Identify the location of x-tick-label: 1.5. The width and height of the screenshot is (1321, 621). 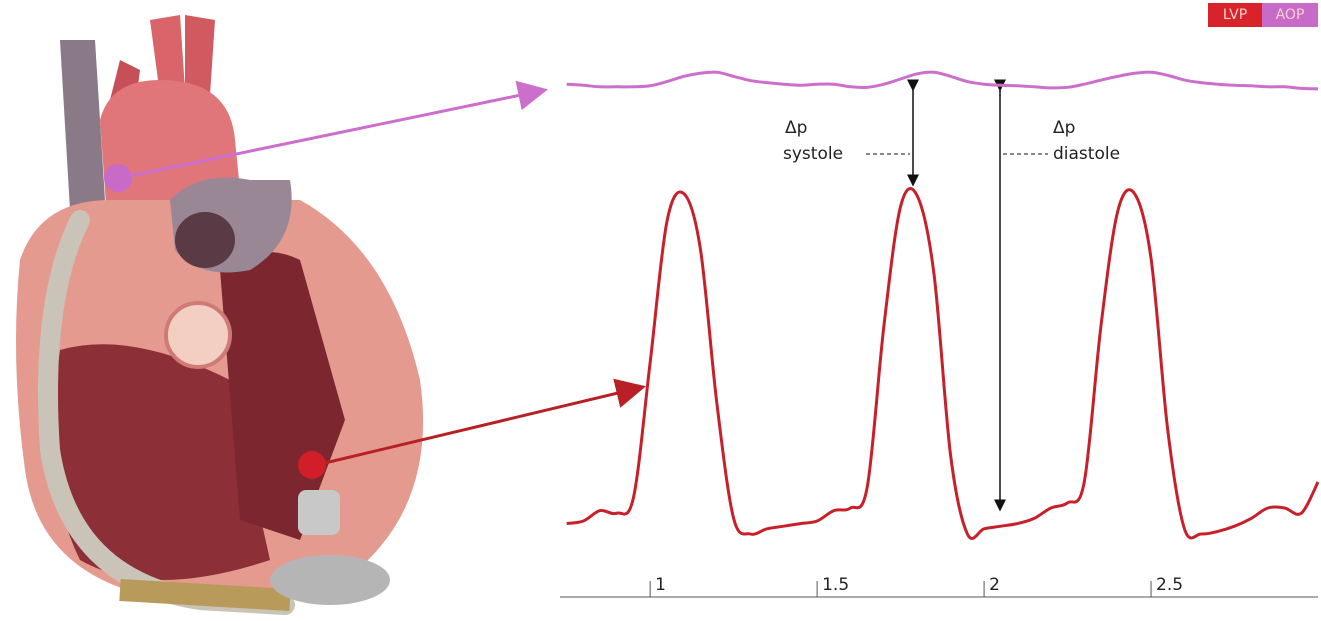
(835, 585).